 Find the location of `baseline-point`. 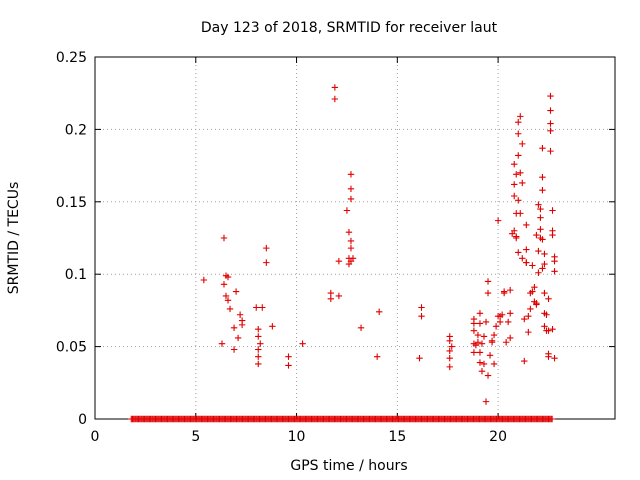

baseline-point is located at coordinates (552, 419).